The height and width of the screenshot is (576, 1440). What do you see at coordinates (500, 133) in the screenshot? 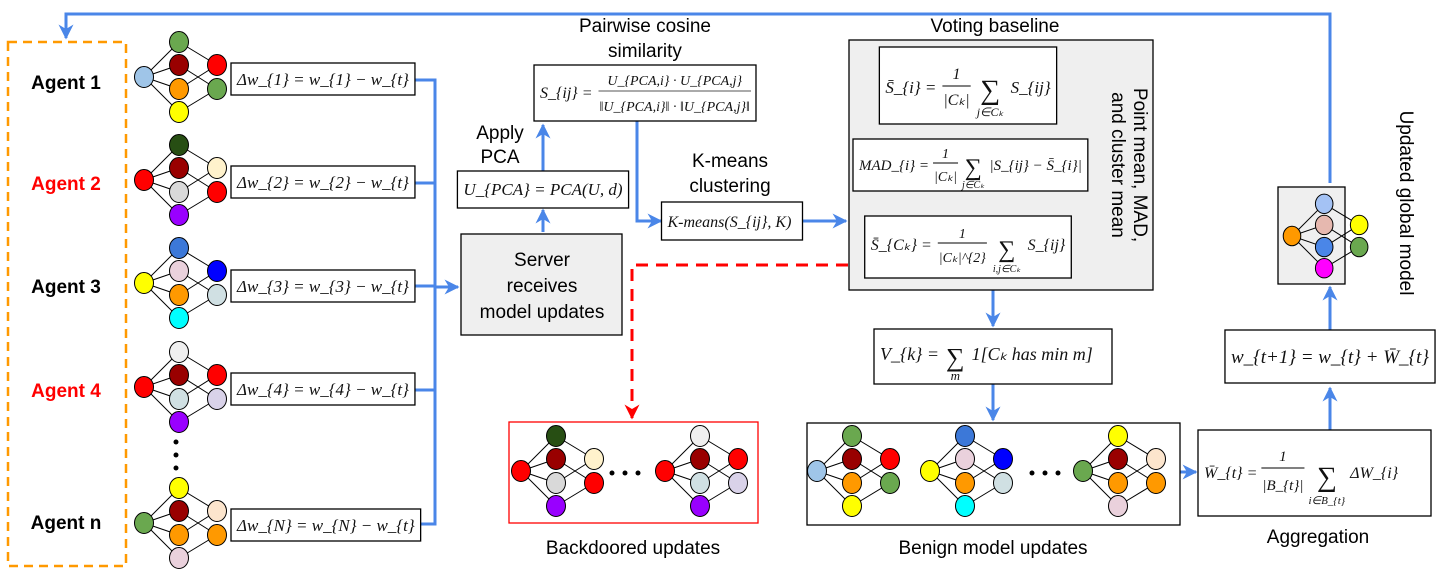
I see `pca-label: Apply` at bounding box center [500, 133].